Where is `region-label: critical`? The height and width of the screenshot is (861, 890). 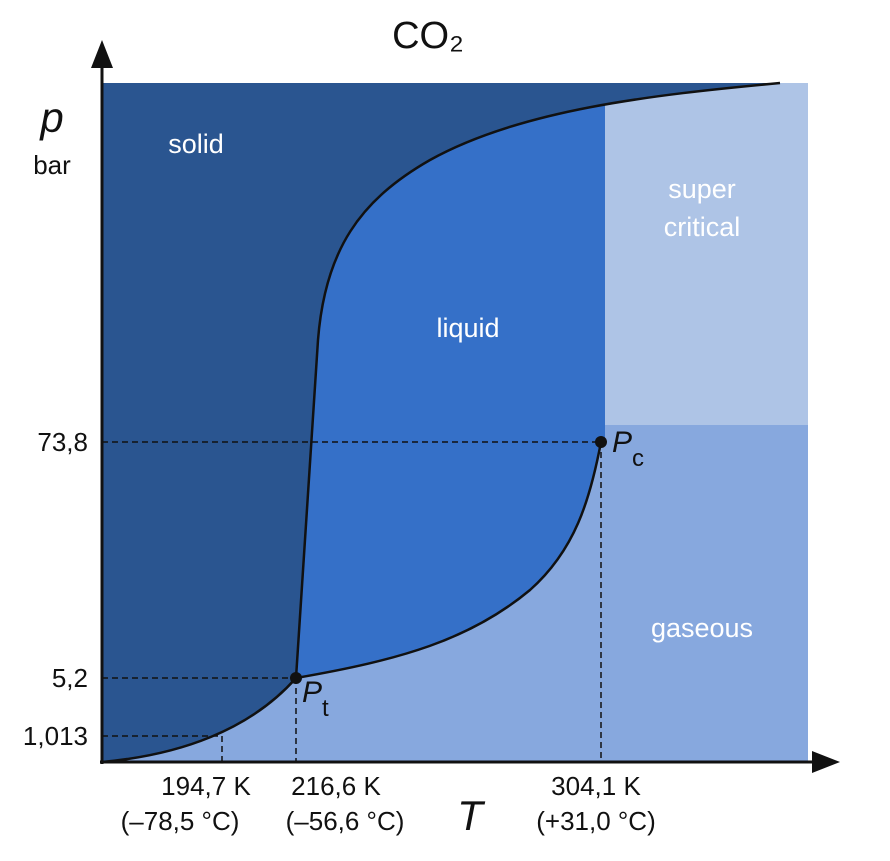
region-label: critical is located at coordinates (702, 227).